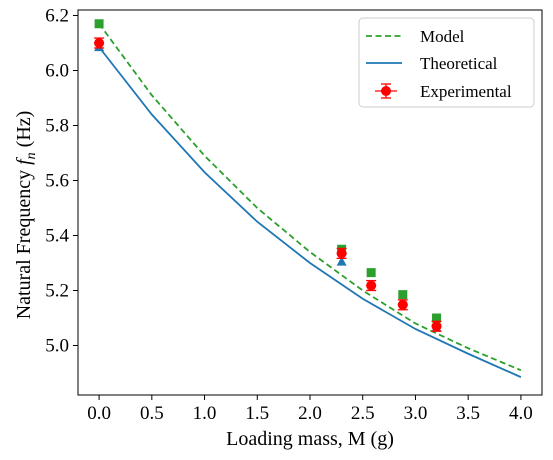  What do you see at coordinates (310, 439) in the screenshot?
I see `x-axis-label: Loading mass, M (g)` at bounding box center [310, 439].